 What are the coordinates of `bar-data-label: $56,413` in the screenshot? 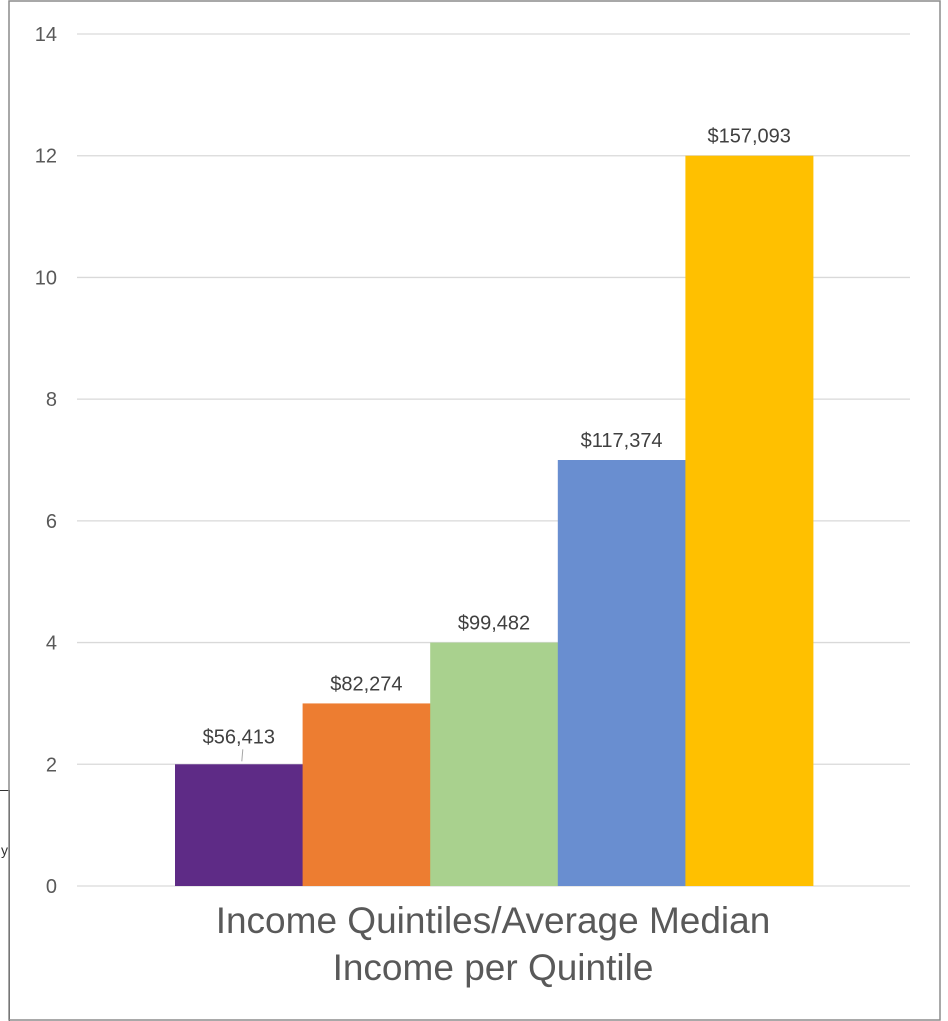 It's located at (239, 737).